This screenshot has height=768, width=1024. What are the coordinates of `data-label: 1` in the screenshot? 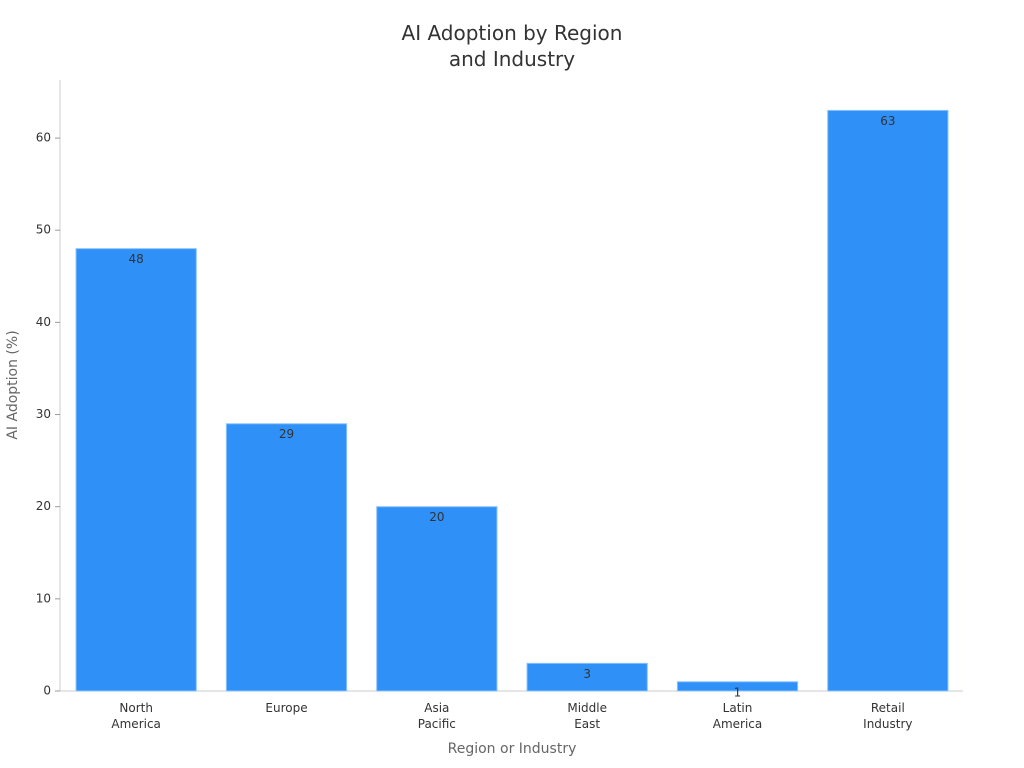 It's located at (738, 692).